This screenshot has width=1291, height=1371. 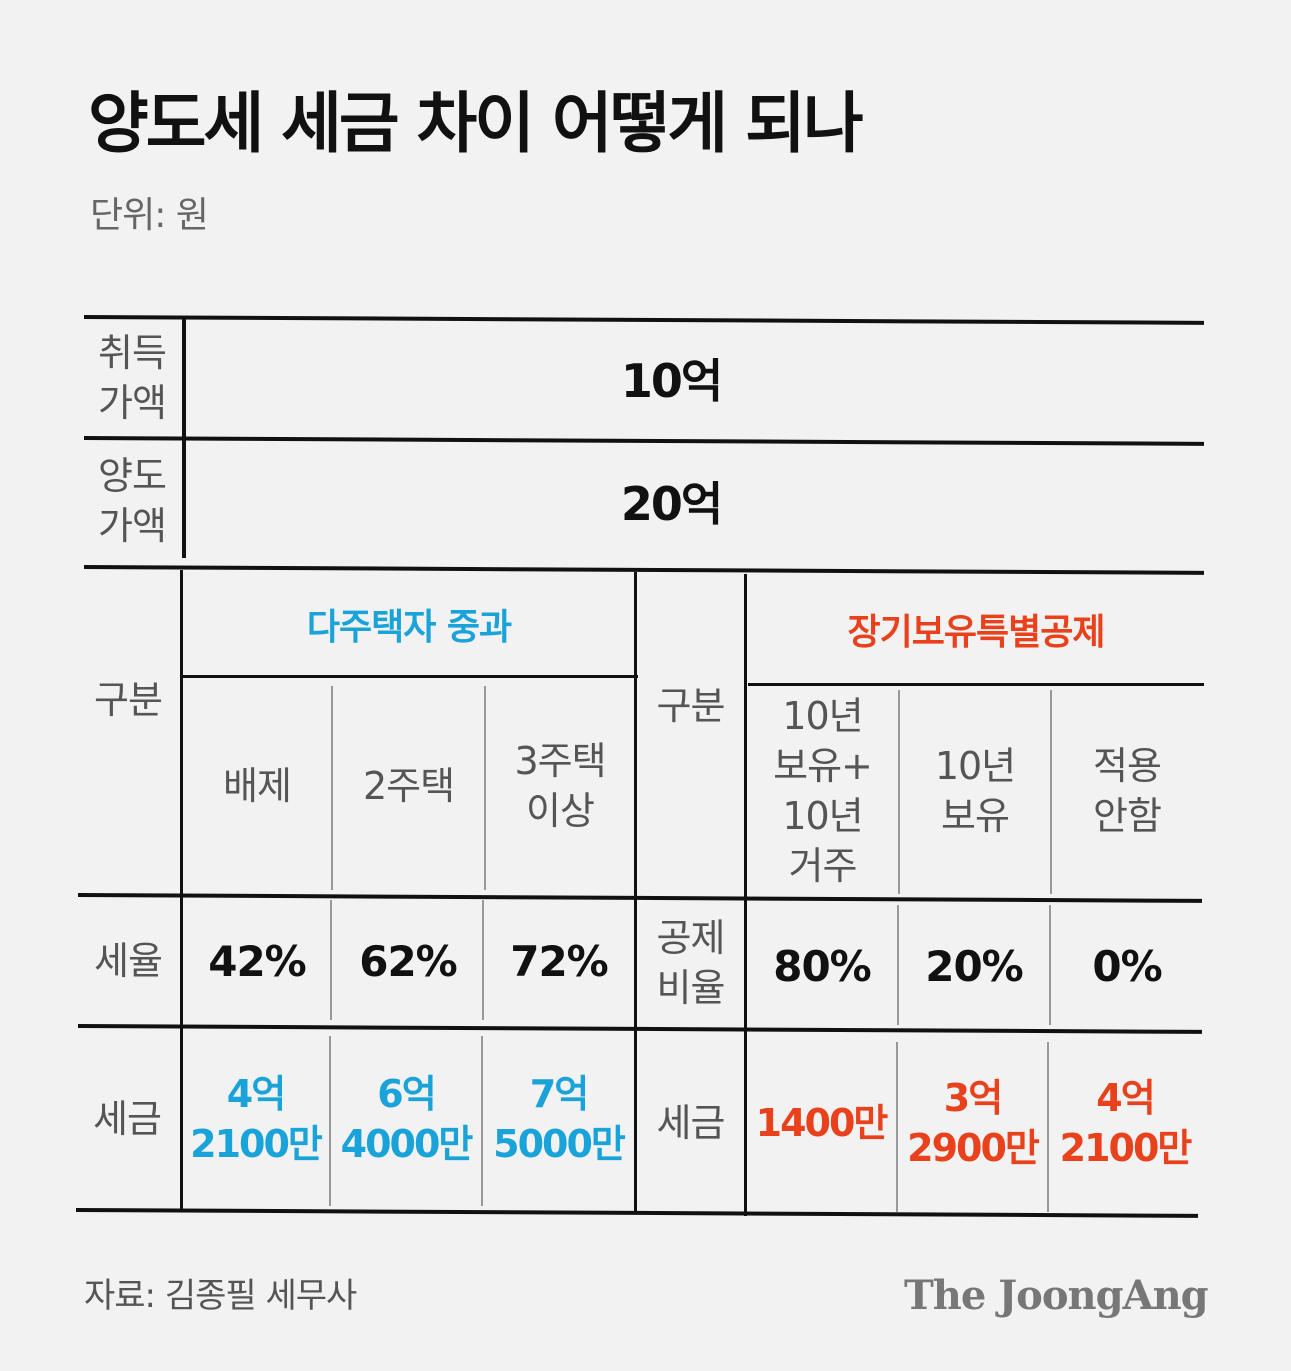 I want to click on right-column-header: 10년 보유+ 10년 거주, so click(x=823, y=791).